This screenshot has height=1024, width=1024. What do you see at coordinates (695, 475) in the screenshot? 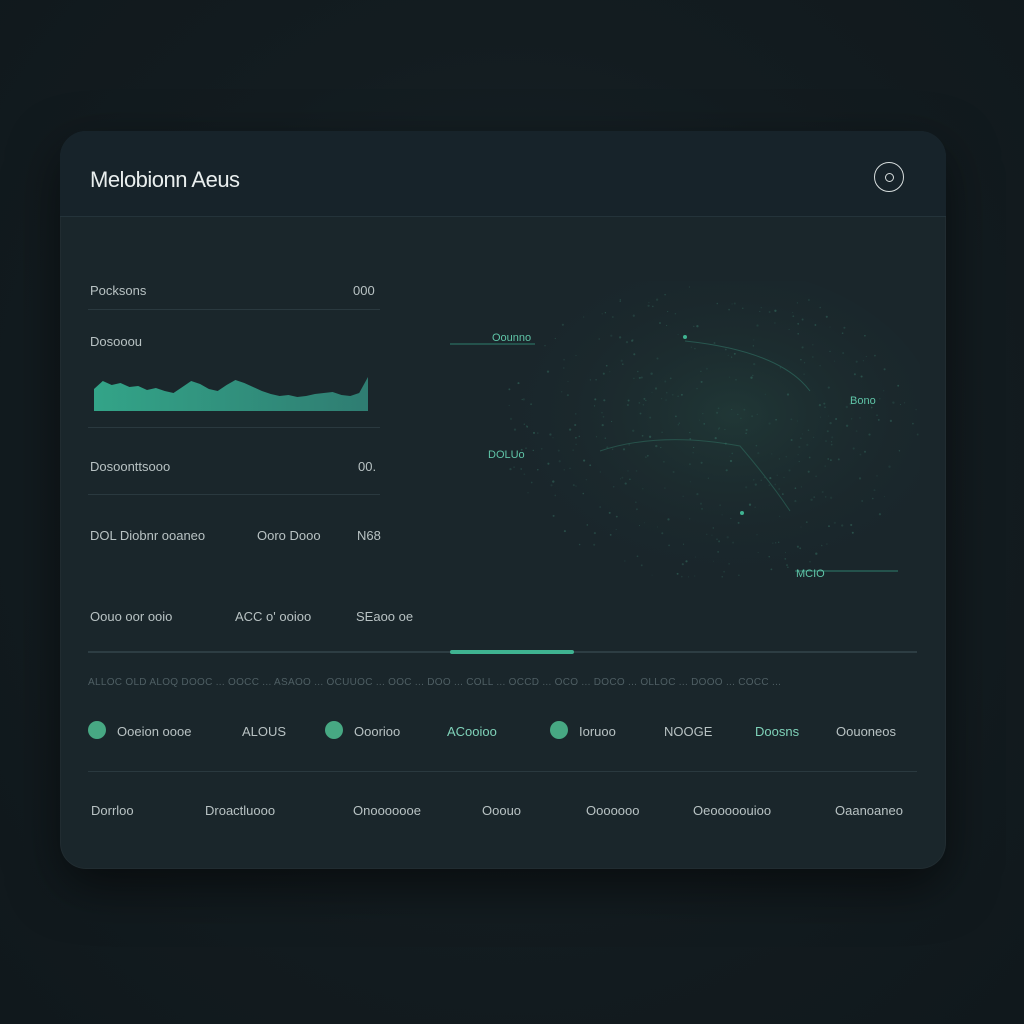
I see `map-link` at bounding box center [695, 475].